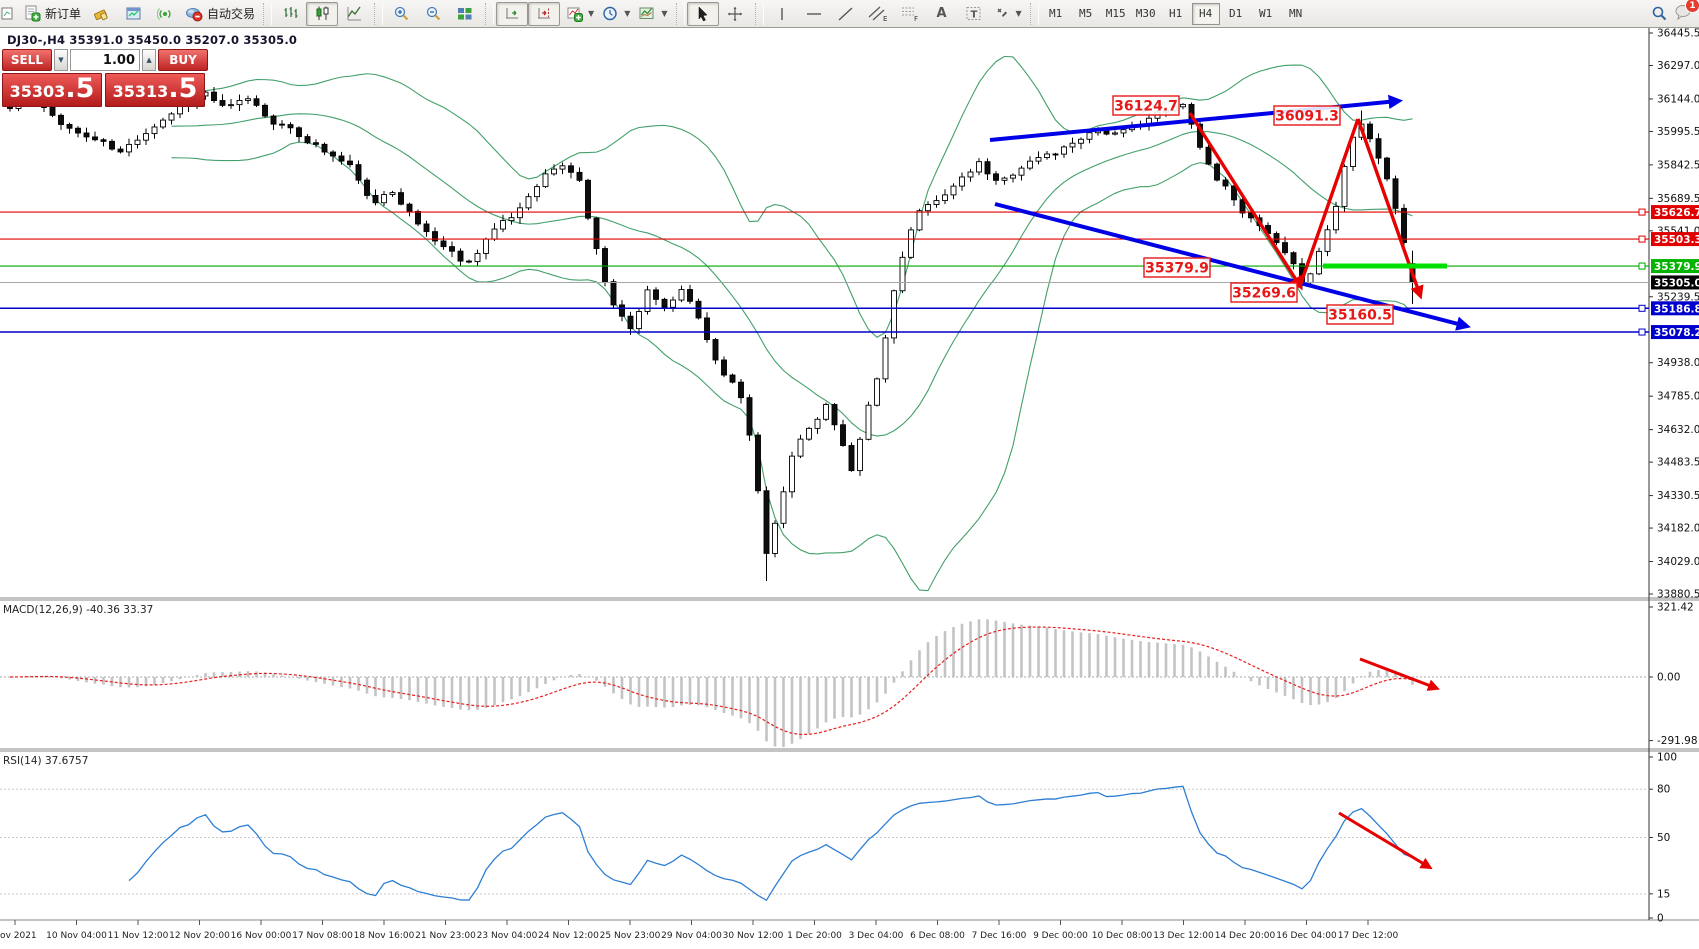 The height and width of the screenshot is (949, 1699). Describe the element at coordinates (942, 14) in the screenshot. I see `text-tool-button: A` at that location.